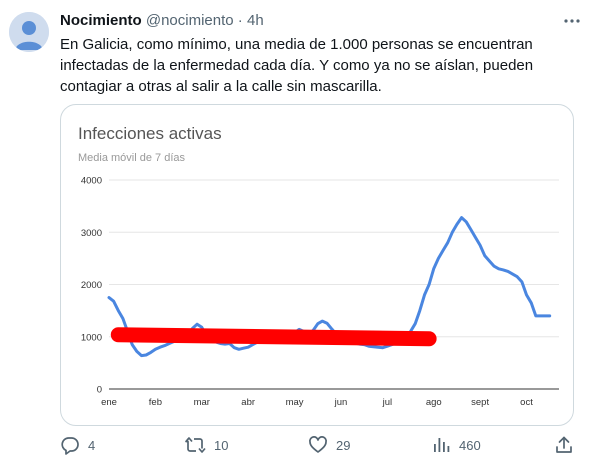  What do you see at coordinates (470, 445) in the screenshot?
I see `views-count: 460` at bounding box center [470, 445].